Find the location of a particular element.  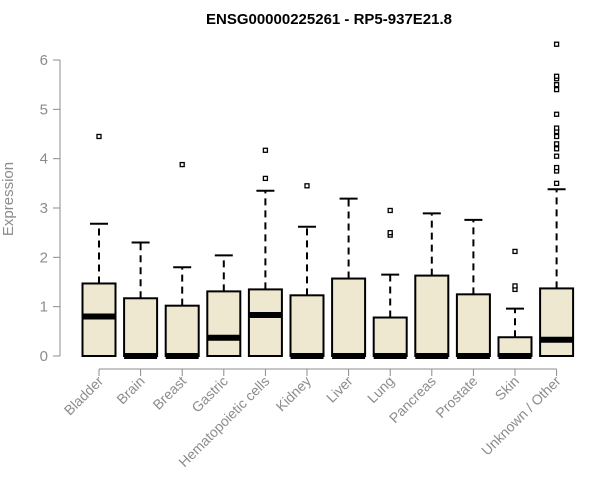

x-tick-label: Lung is located at coordinates (380, 389).